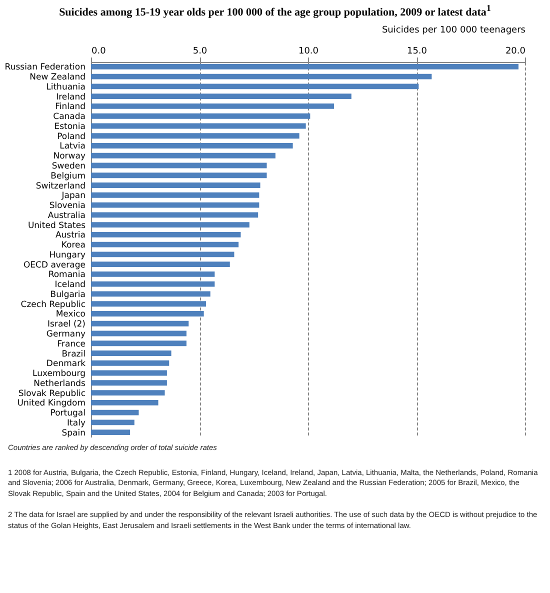  Describe the element at coordinates (73, 146) in the screenshot. I see `y-tick-label: Latvia` at that location.